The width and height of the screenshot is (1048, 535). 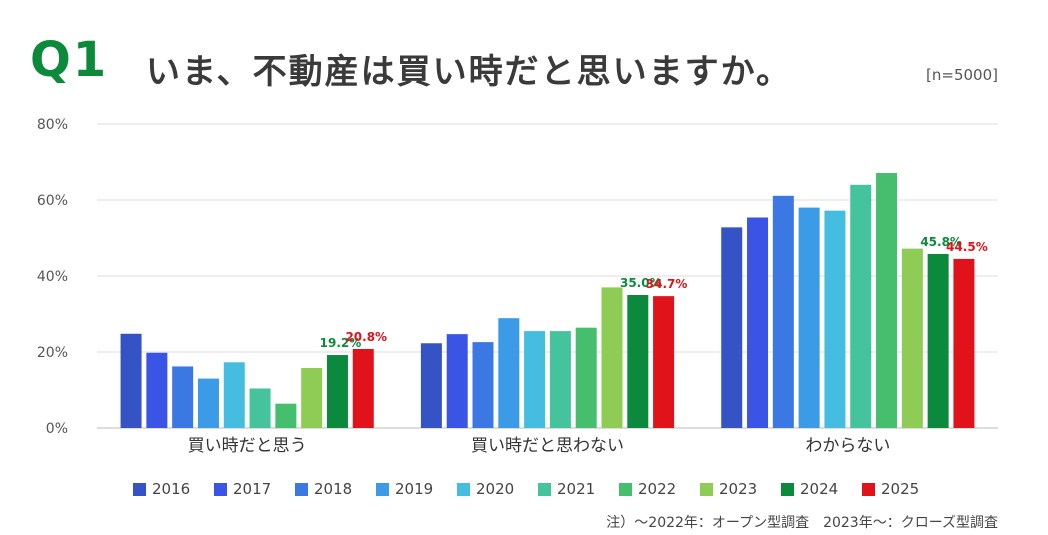 What do you see at coordinates (941, 242) in the screenshot?
I see `data-label: 45.8%` at bounding box center [941, 242].